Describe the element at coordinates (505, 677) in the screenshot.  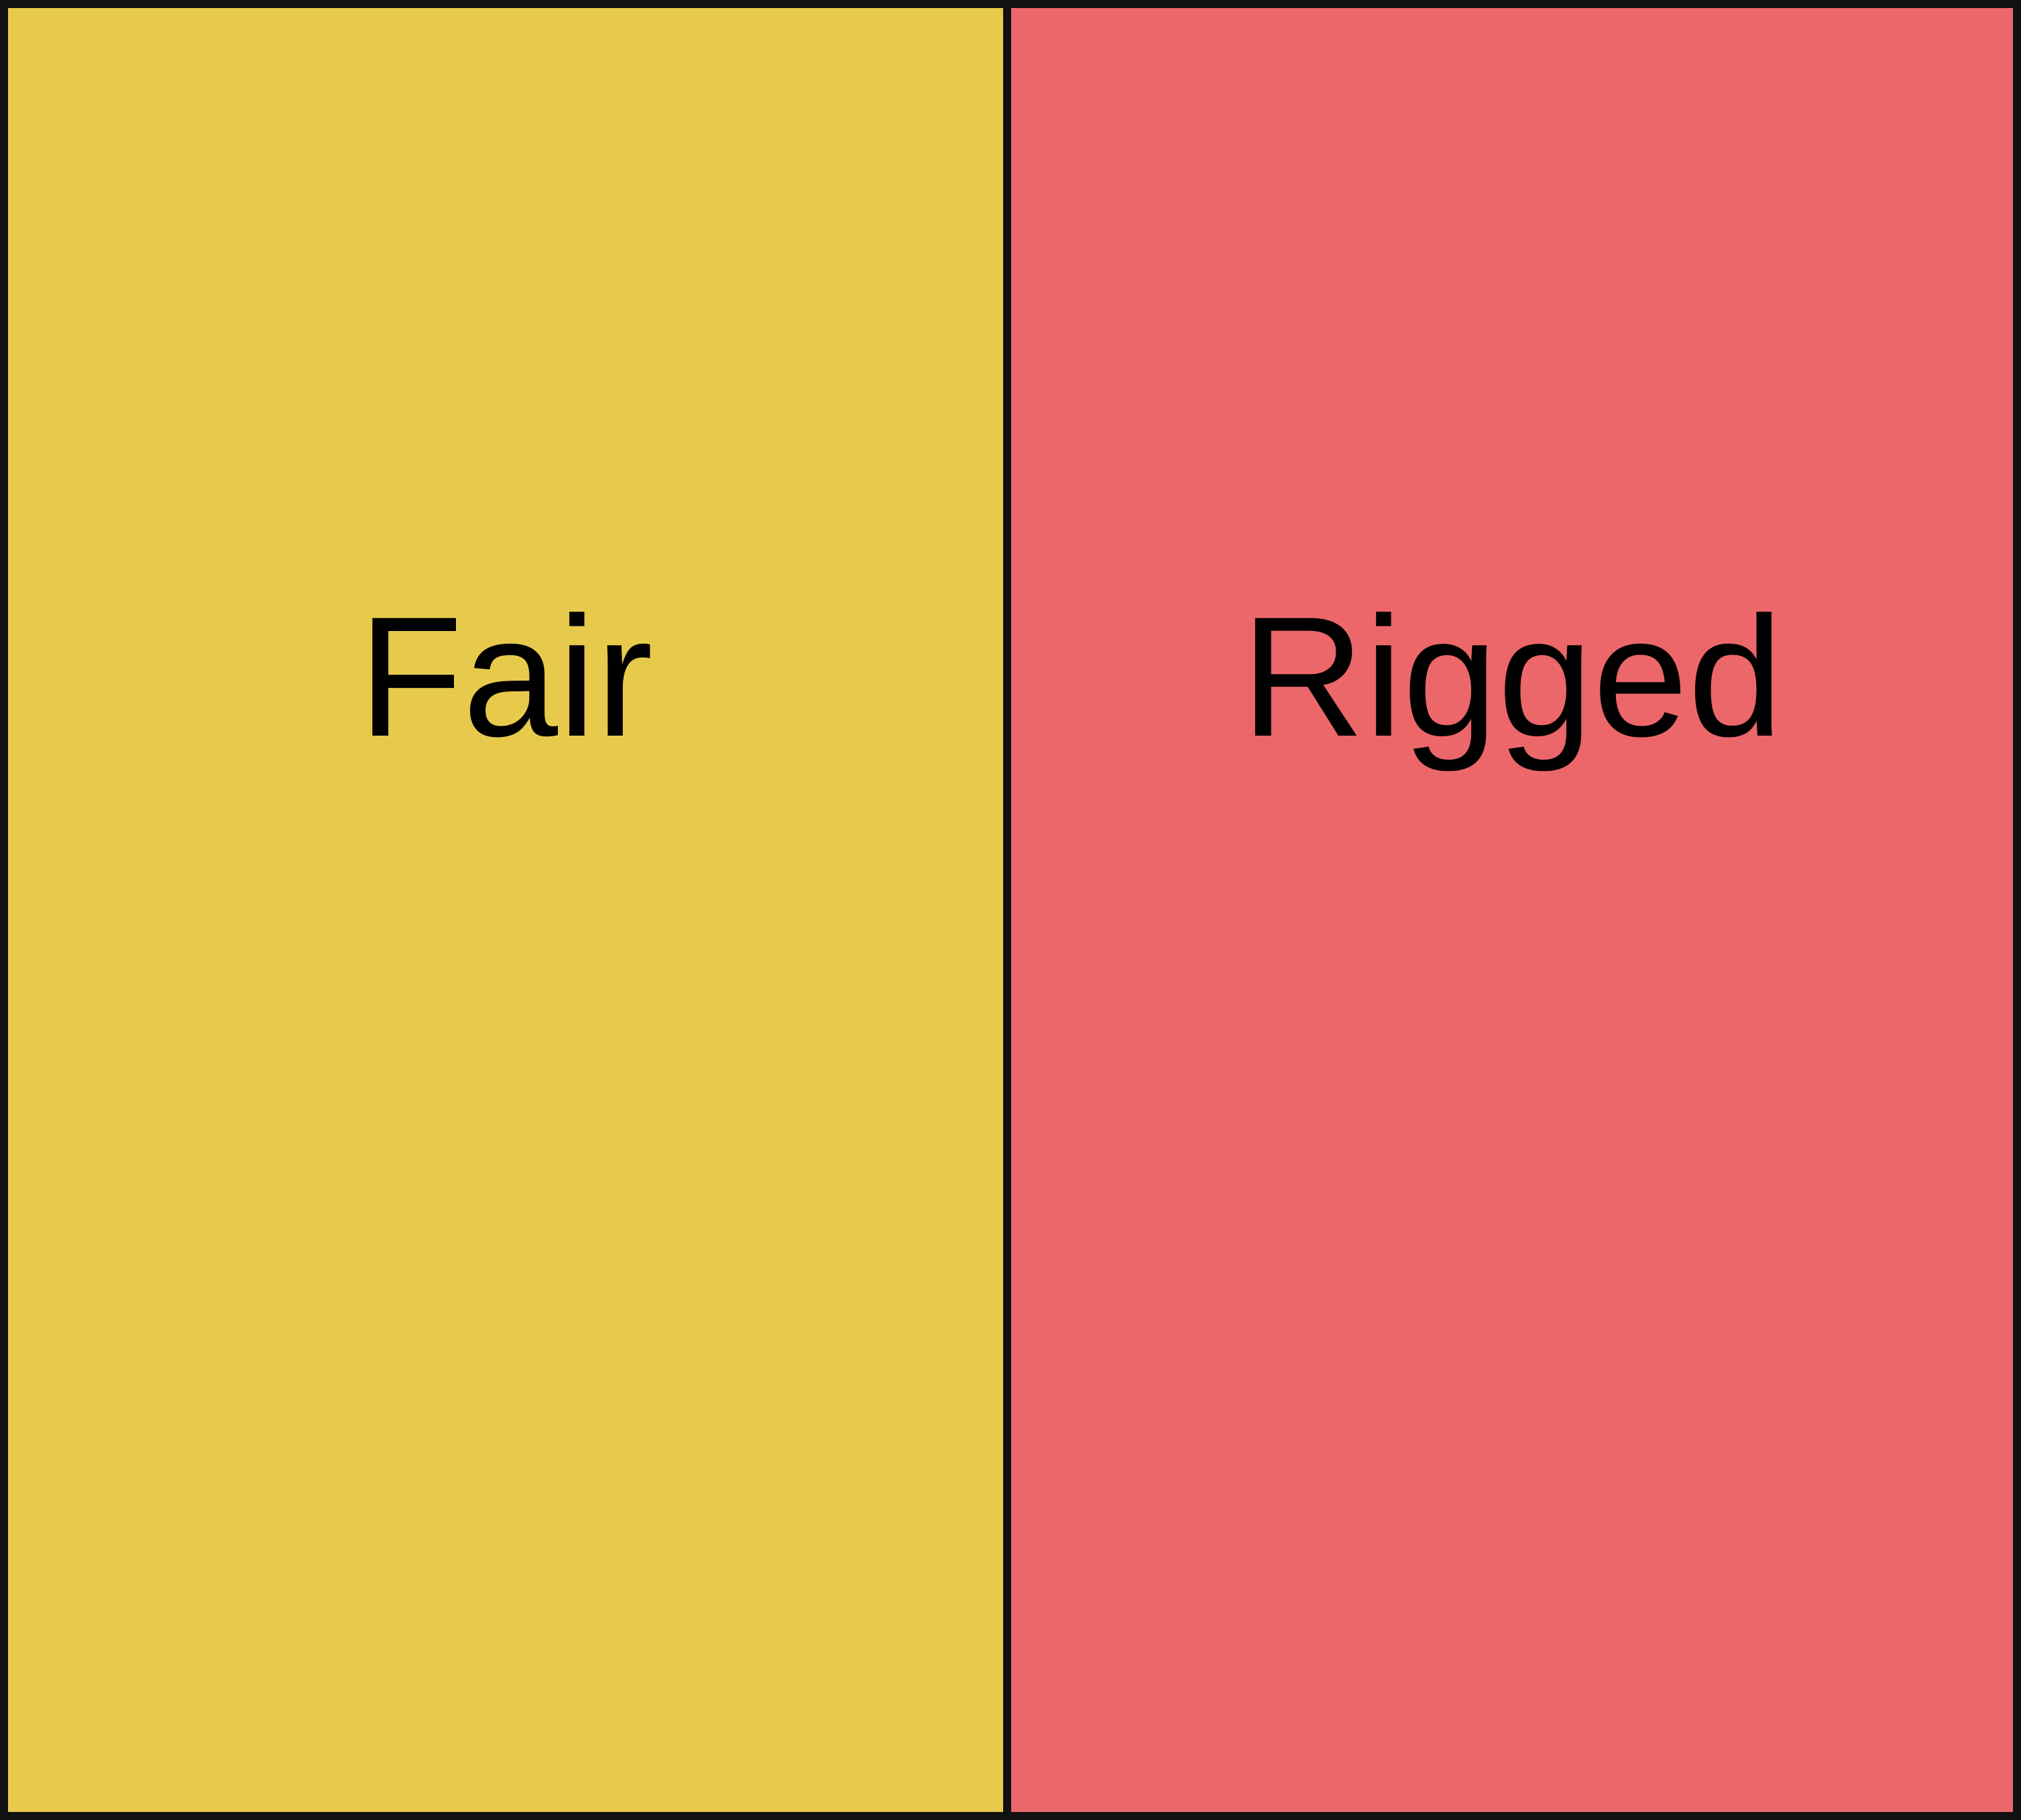
I see `fair-label: Fair` at that location.